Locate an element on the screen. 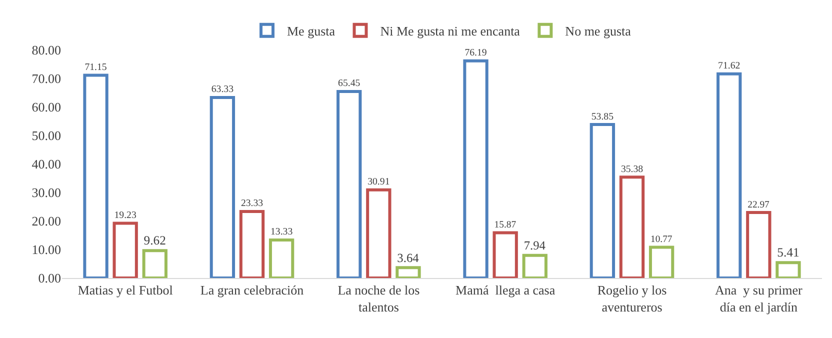 The width and height of the screenshot is (832, 338). data-label: 22.97 is located at coordinates (759, 204).